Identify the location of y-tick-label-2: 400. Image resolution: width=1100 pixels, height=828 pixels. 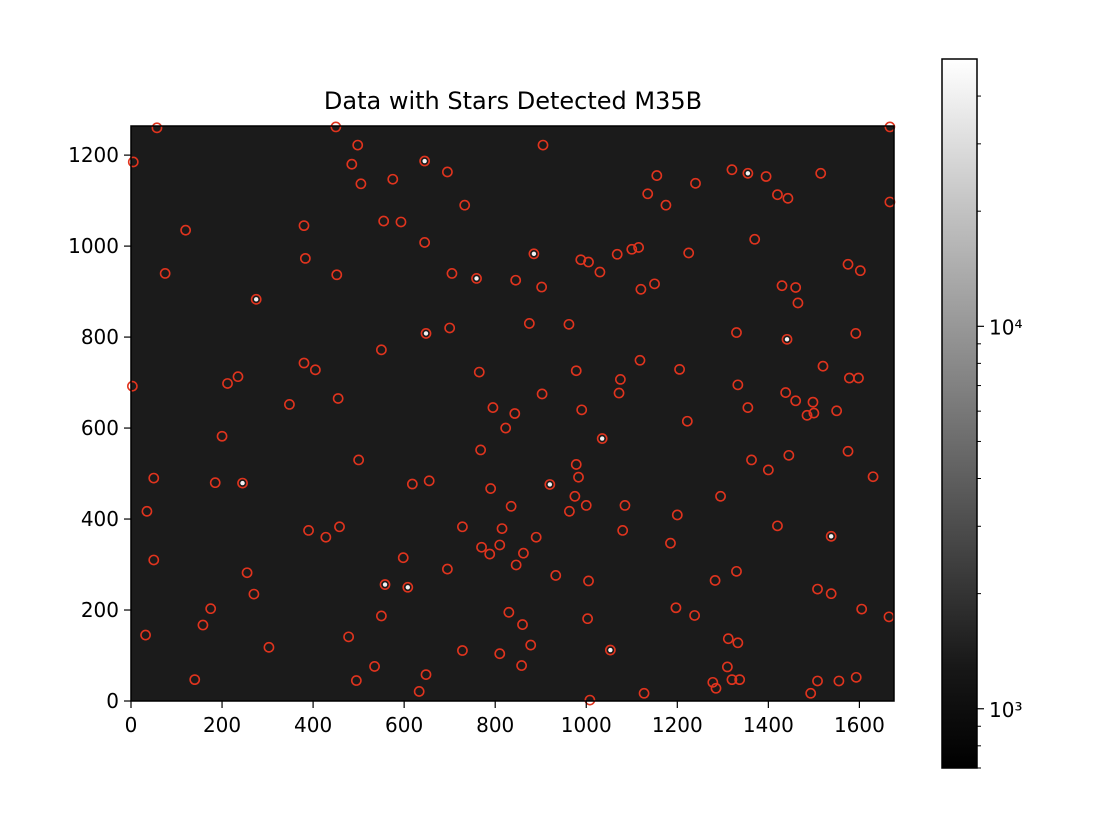
(100, 519).